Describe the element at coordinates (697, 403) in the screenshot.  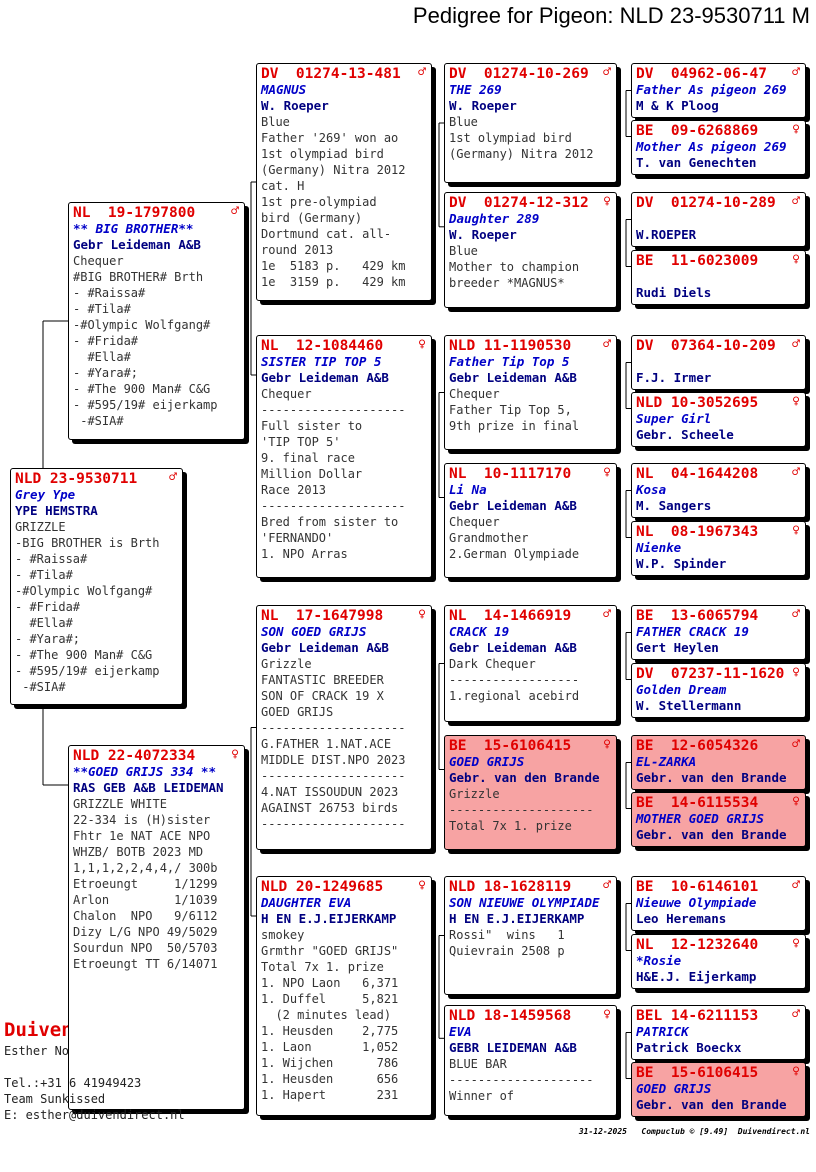
I see `ring-number: NLD 10-3052695` at that location.